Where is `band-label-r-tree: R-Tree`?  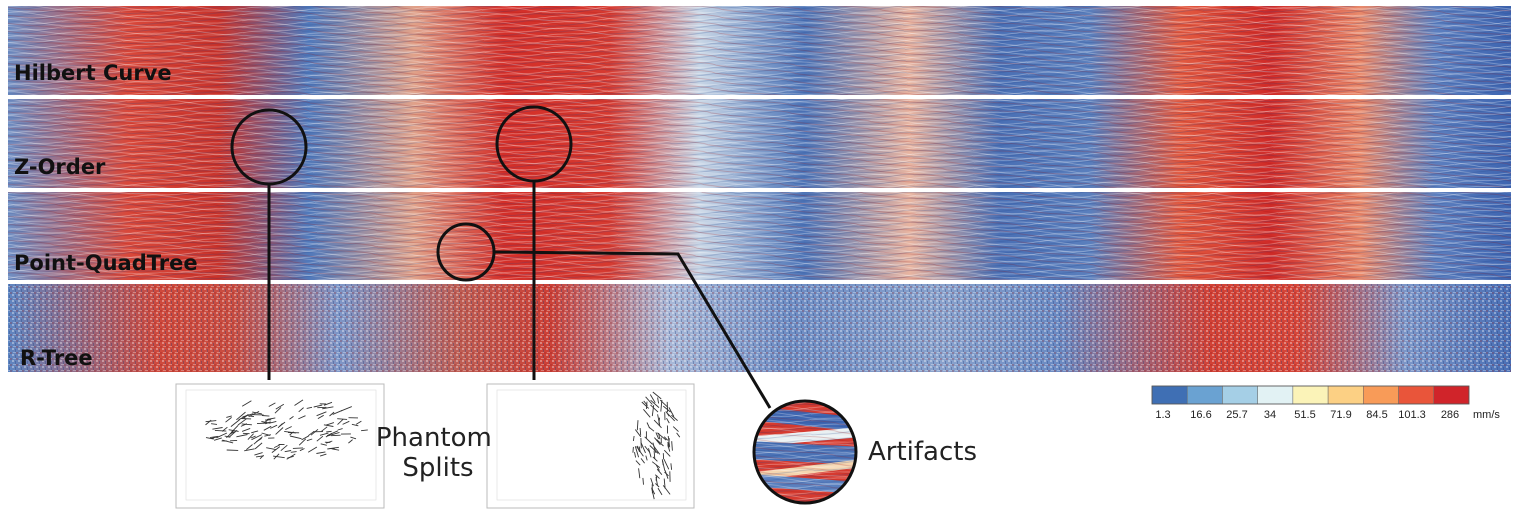 band-label-r-tree: R-Tree is located at coordinates (56, 358).